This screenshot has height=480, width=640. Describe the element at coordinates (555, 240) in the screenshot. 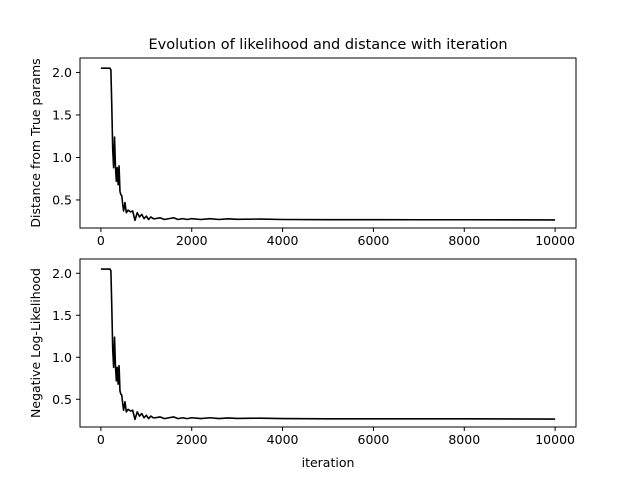

I see `top-x-tick-label: 10000` at that location.